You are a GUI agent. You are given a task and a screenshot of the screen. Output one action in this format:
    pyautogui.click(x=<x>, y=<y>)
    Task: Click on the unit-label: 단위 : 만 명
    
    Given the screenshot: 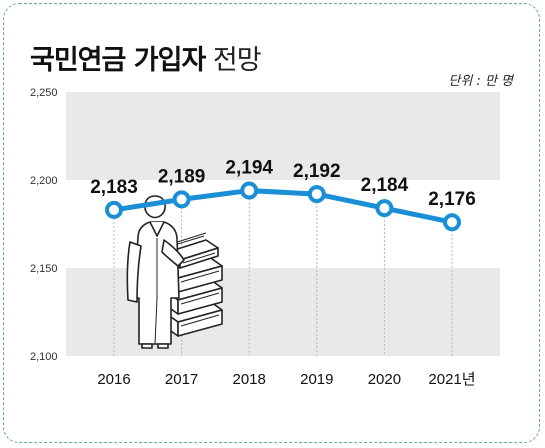 What is the action you would take?
    pyautogui.click(x=480, y=81)
    